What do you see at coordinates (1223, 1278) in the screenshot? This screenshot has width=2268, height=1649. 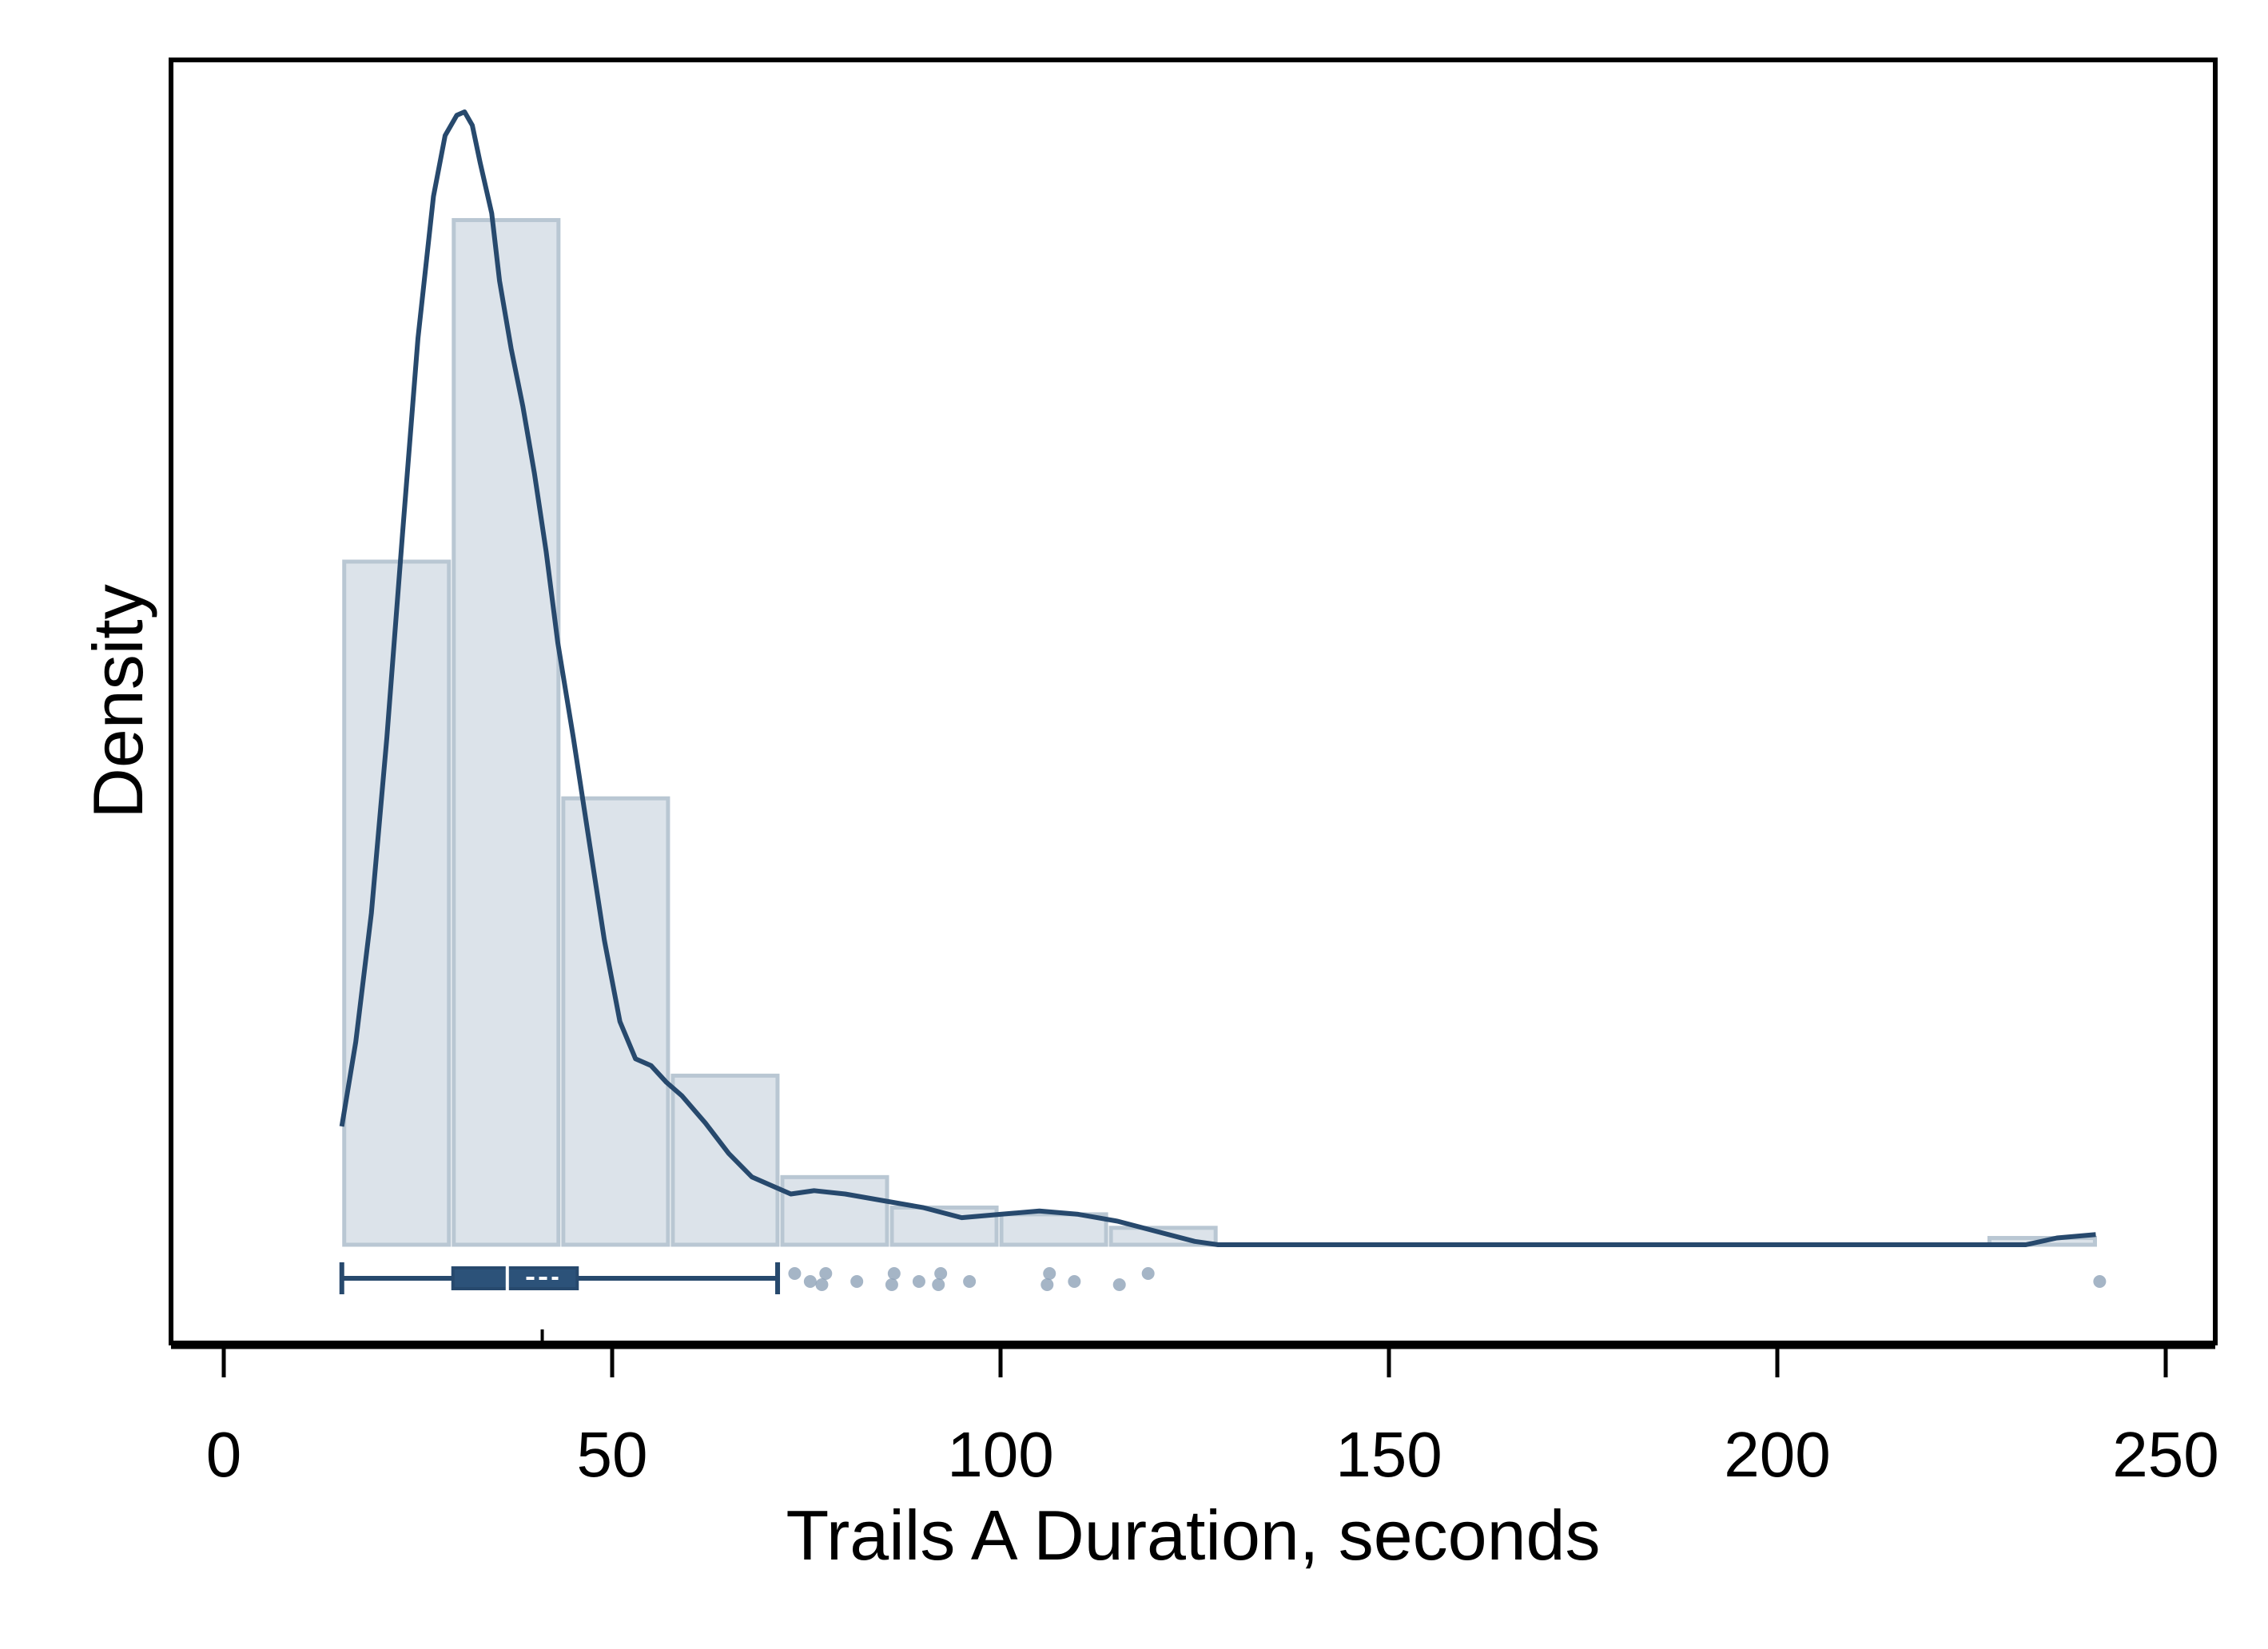 I see `boxplot-layer` at bounding box center [1223, 1278].